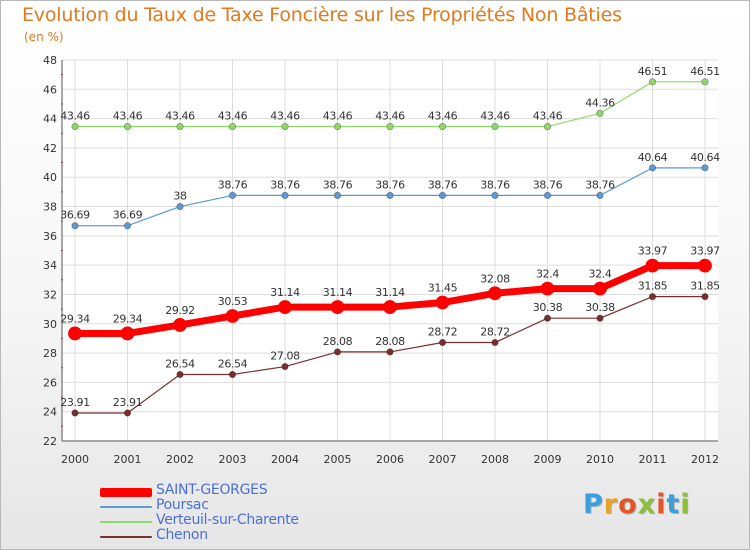  What do you see at coordinates (390, 459) in the screenshot?
I see `x-tick-label: 2006` at bounding box center [390, 459].